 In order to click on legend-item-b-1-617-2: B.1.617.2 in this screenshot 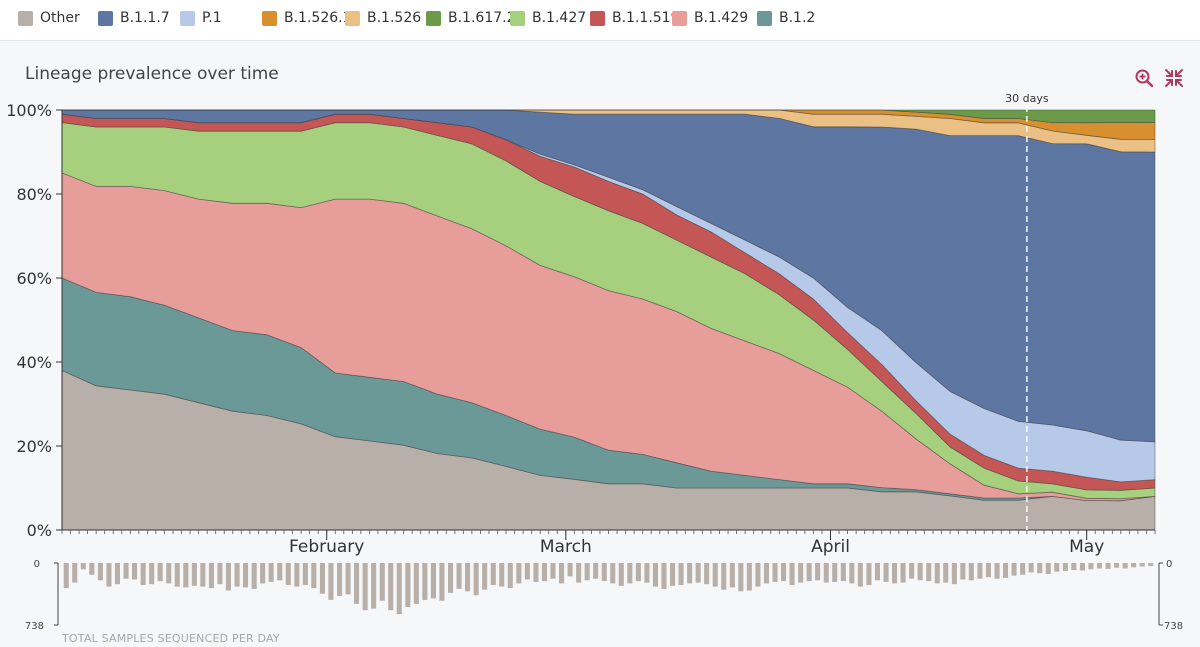, I will do `click(471, 18)`.